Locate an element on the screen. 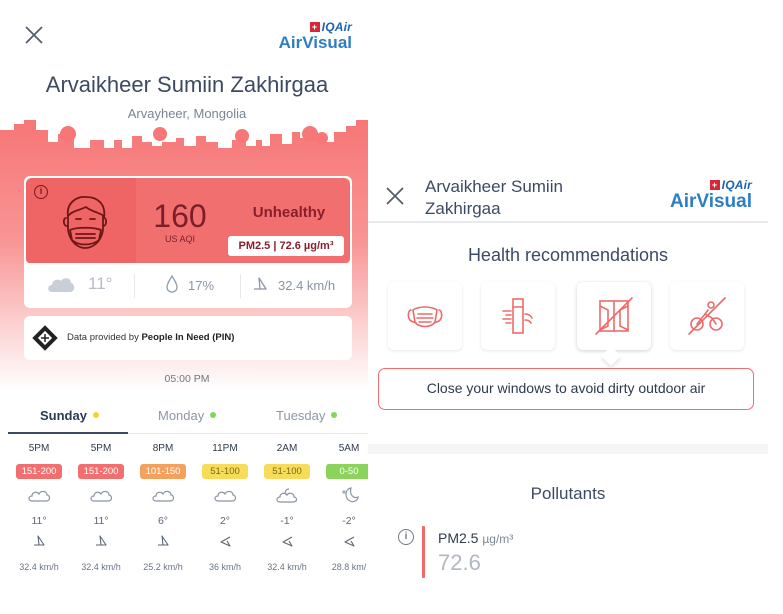 The image size is (783, 614). tab-sunday: Sunday is located at coordinates (69, 415).